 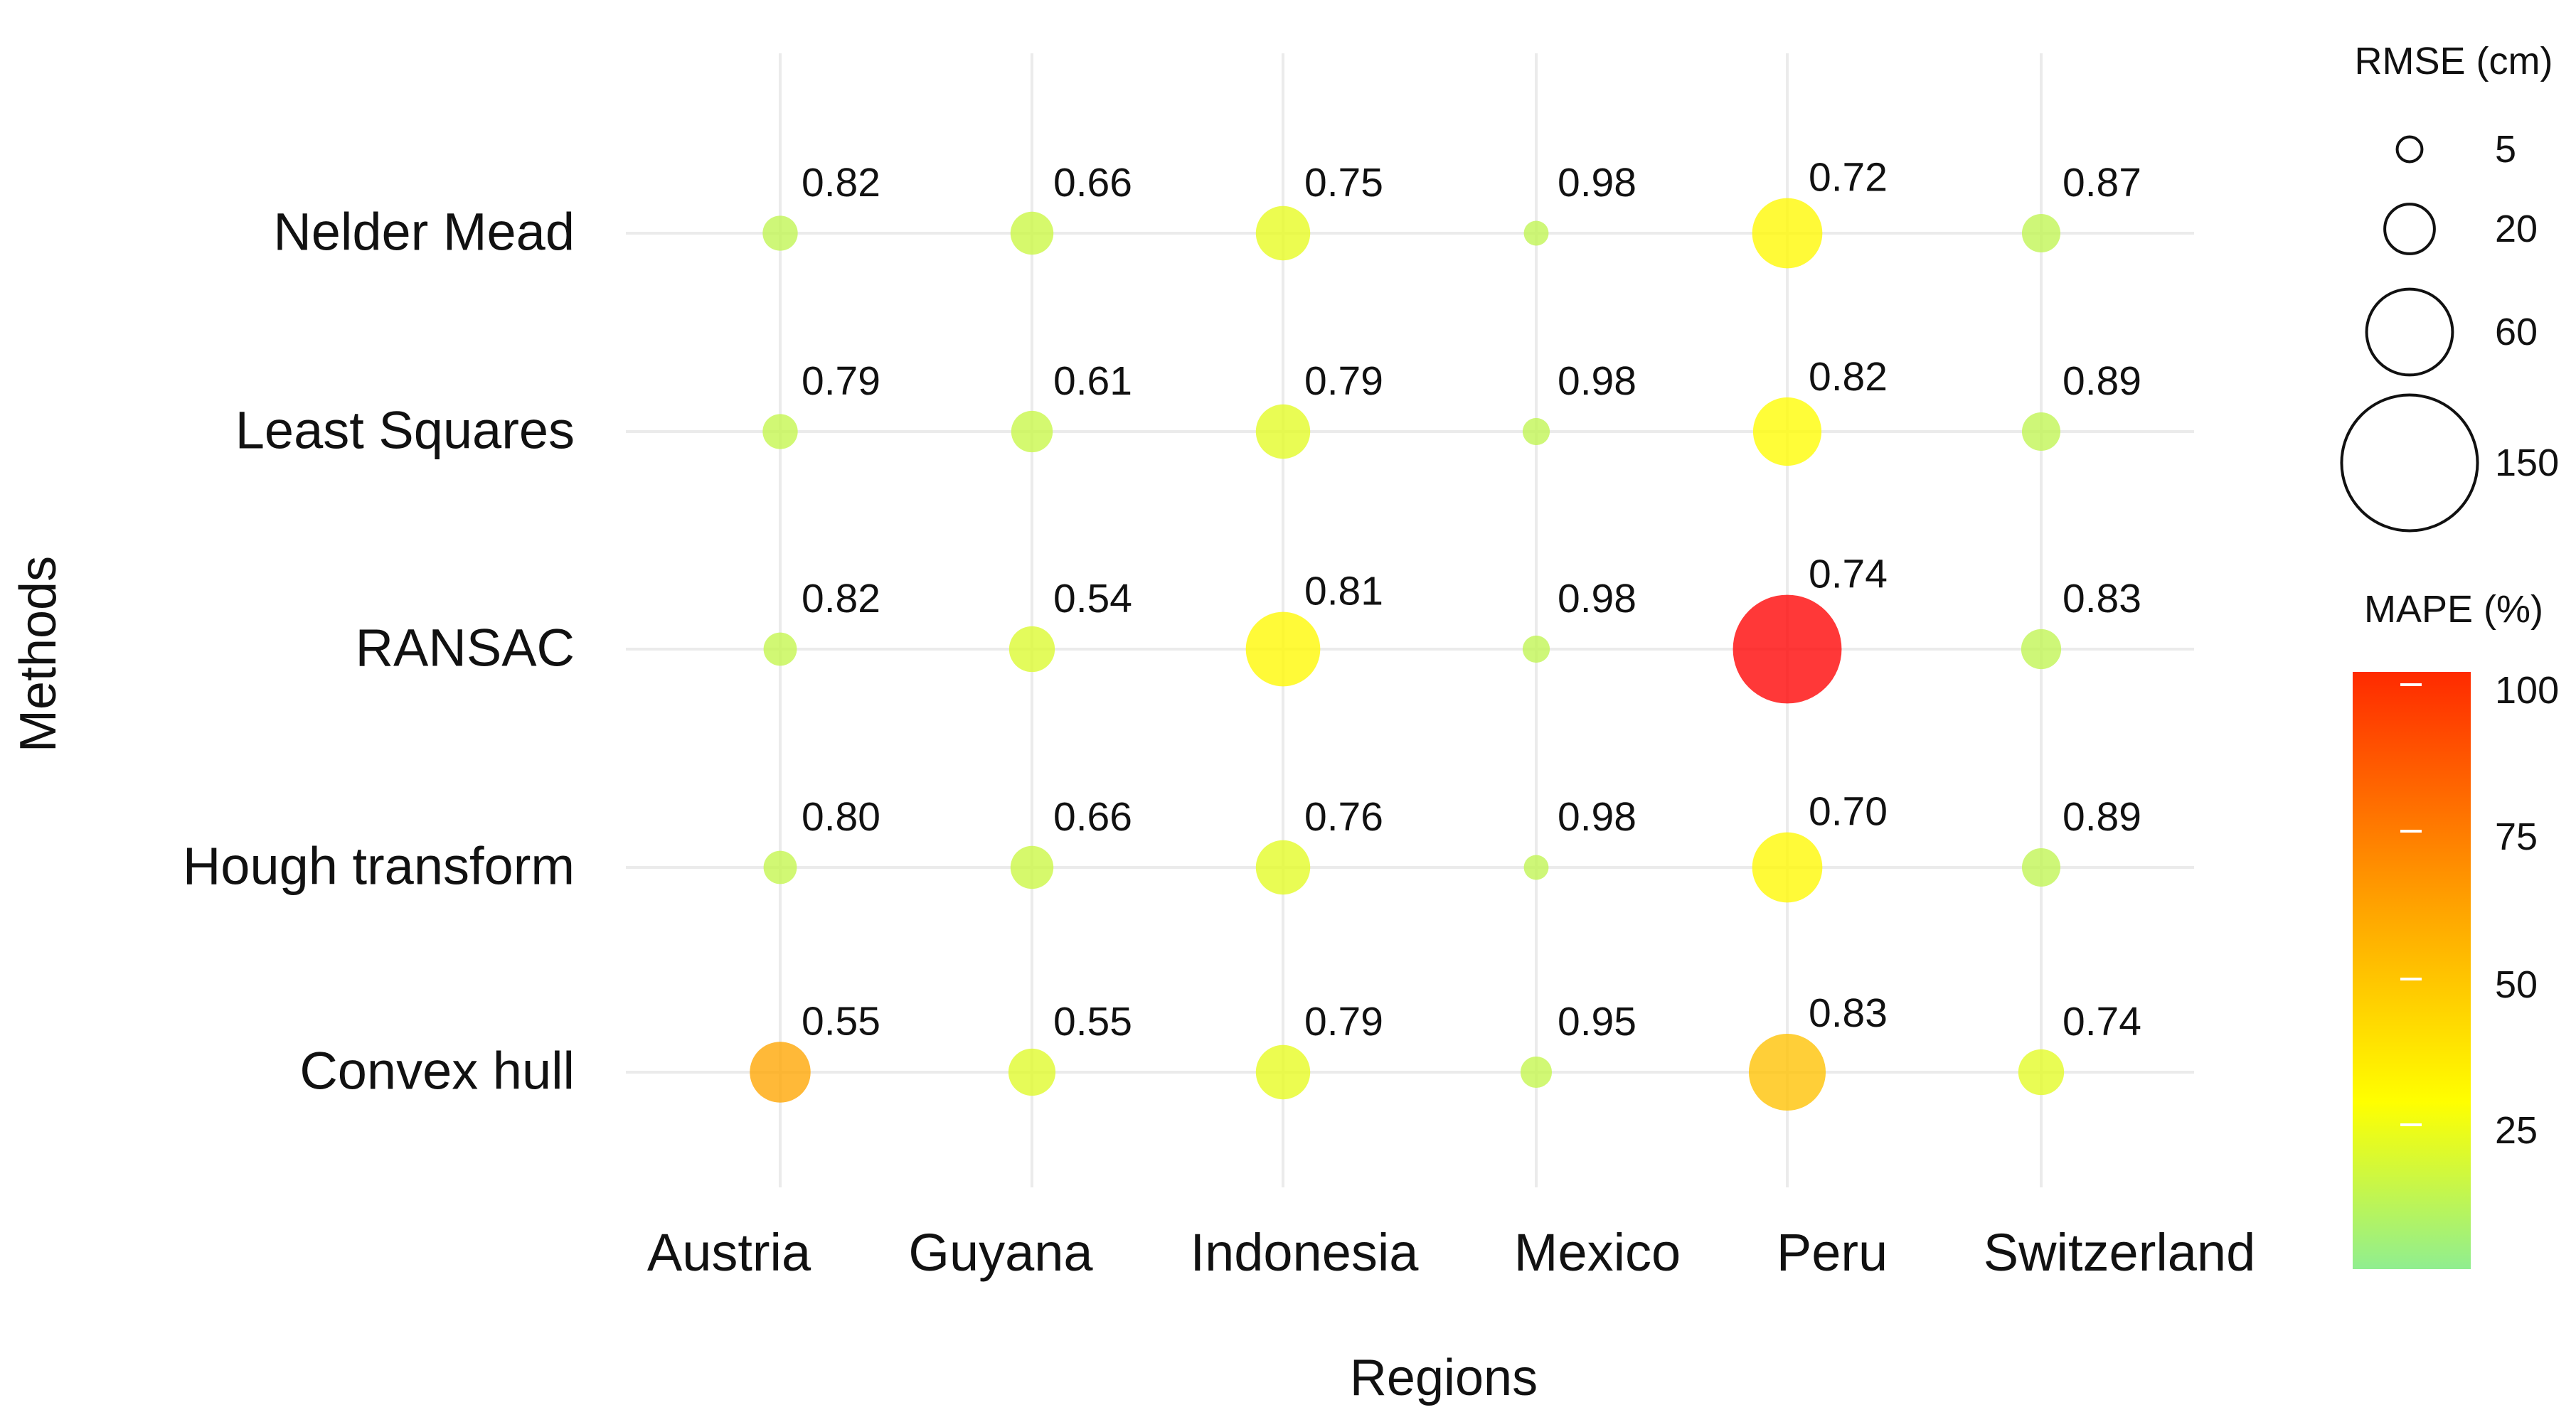 What do you see at coordinates (2516, 1130) in the screenshot?
I see `color-legend-label: 25` at bounding box center [2516, 1130].